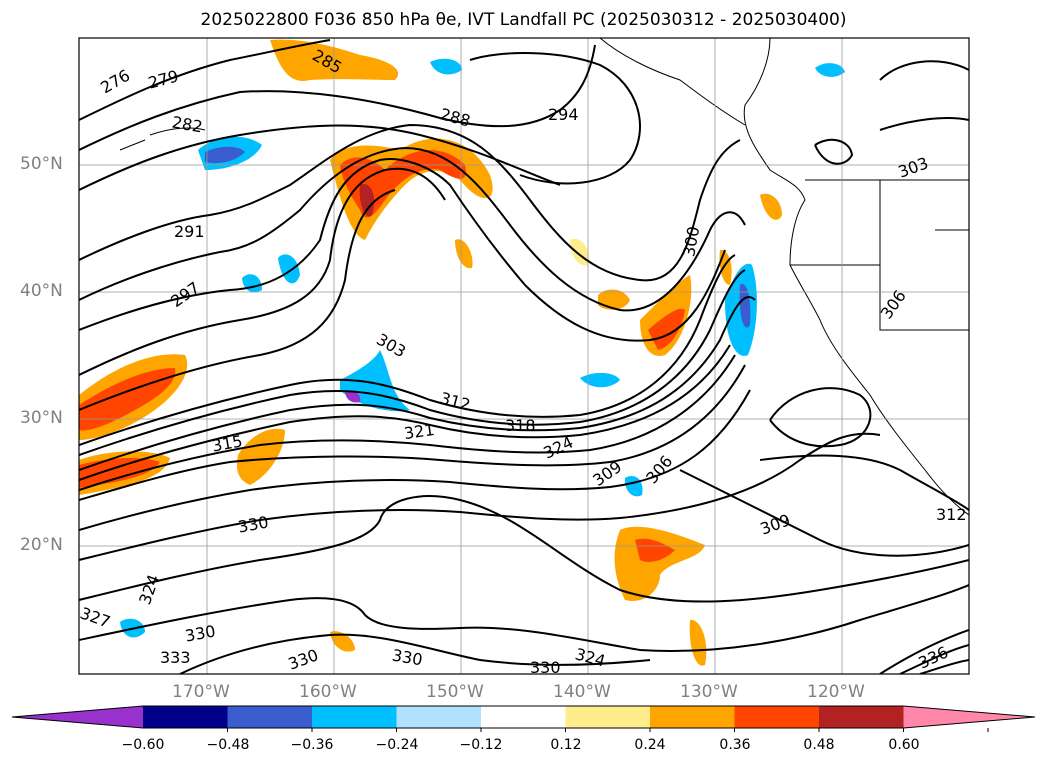 The width and height of the screenshot is (1047, 767). What do you see at coordinates (566, 745) in the screenshot?
I see `colorbar-tick-label: 0.12` at bounding box center [566, 745].